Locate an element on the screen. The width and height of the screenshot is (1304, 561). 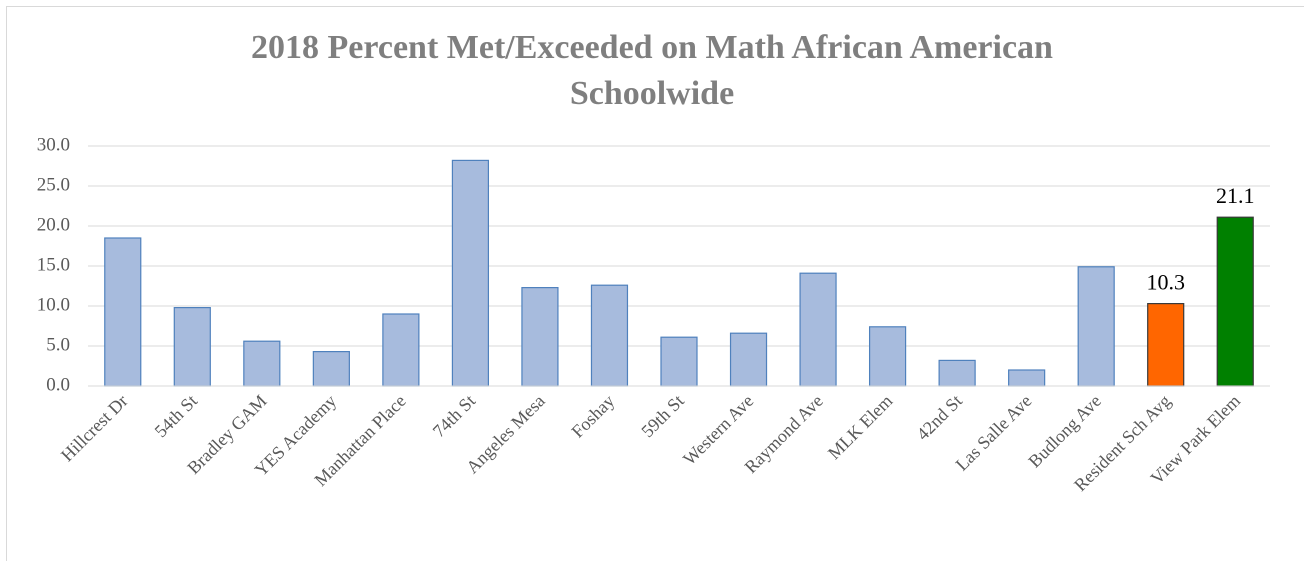
x-tick-label: 74th St is located at coordinates (454, 416).